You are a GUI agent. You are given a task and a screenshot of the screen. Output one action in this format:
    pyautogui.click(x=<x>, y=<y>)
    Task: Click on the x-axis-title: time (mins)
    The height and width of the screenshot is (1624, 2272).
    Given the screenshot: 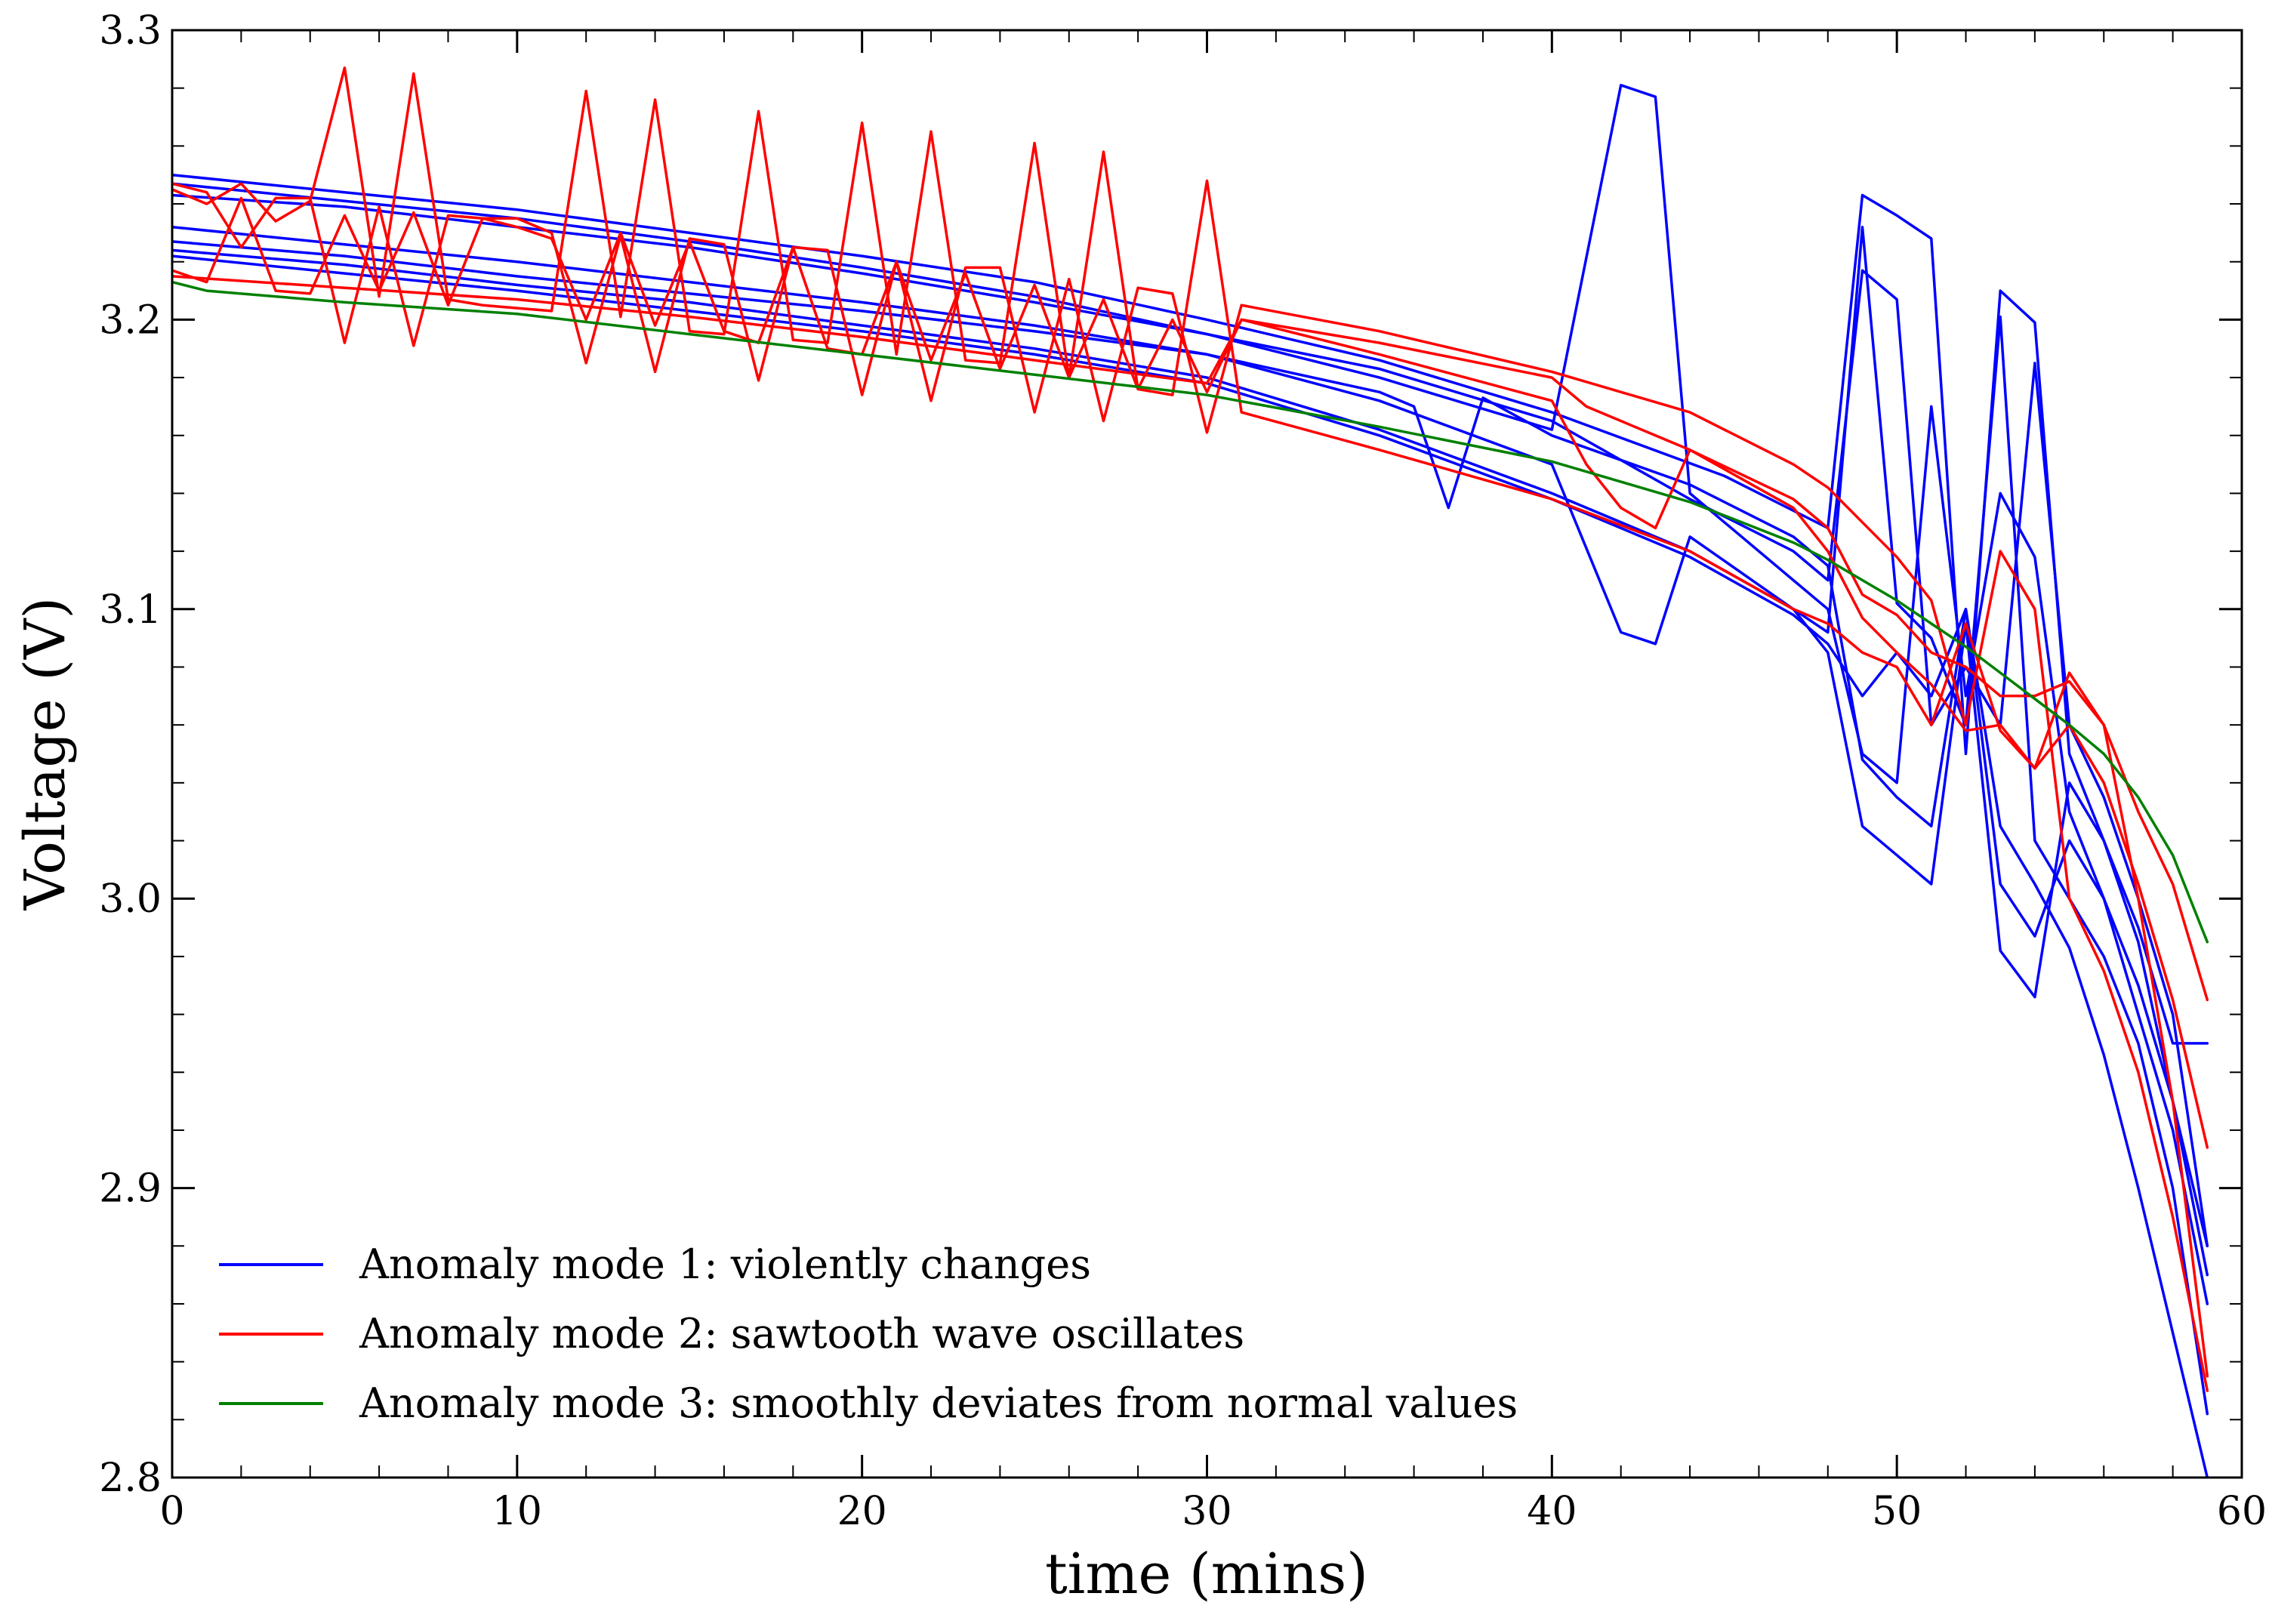 What is the action you would take?
    pyautogui.click(x=1207, y=1575)
    